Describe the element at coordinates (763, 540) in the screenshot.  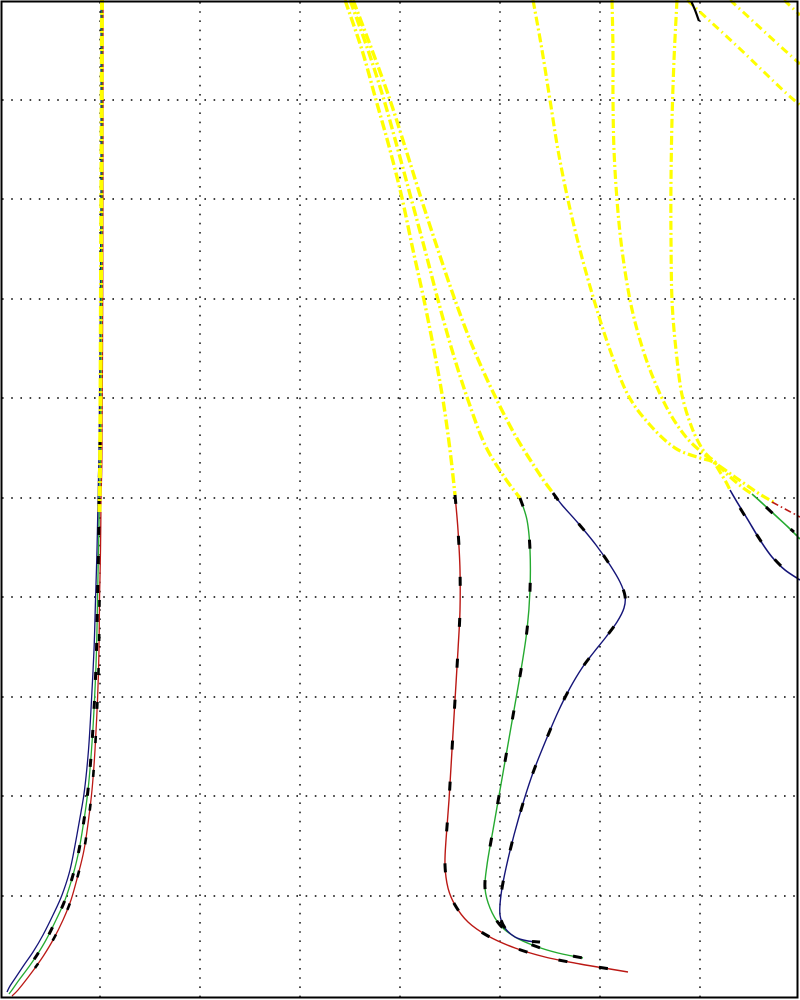
I see `series-right-v3-markers` at that location.